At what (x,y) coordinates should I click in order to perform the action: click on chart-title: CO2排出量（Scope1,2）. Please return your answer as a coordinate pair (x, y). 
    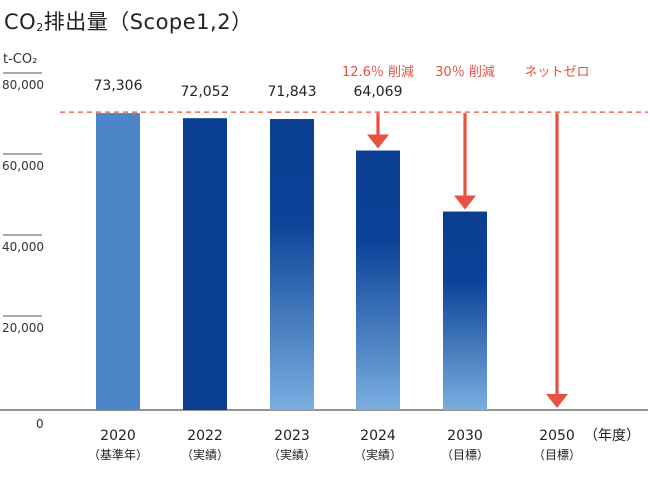
    Looking at the image, I should click on (128, 22).